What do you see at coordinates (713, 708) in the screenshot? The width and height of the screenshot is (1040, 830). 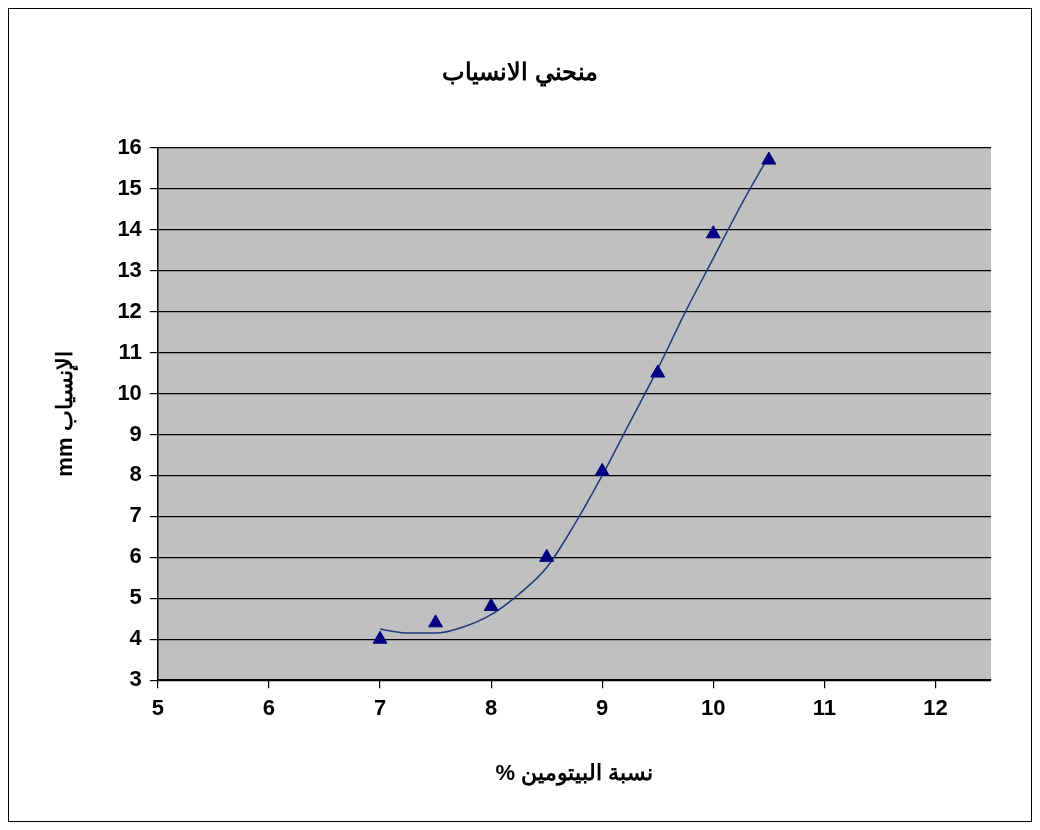 I see `x-tick-label: 10` at bounding box center [713, 708].